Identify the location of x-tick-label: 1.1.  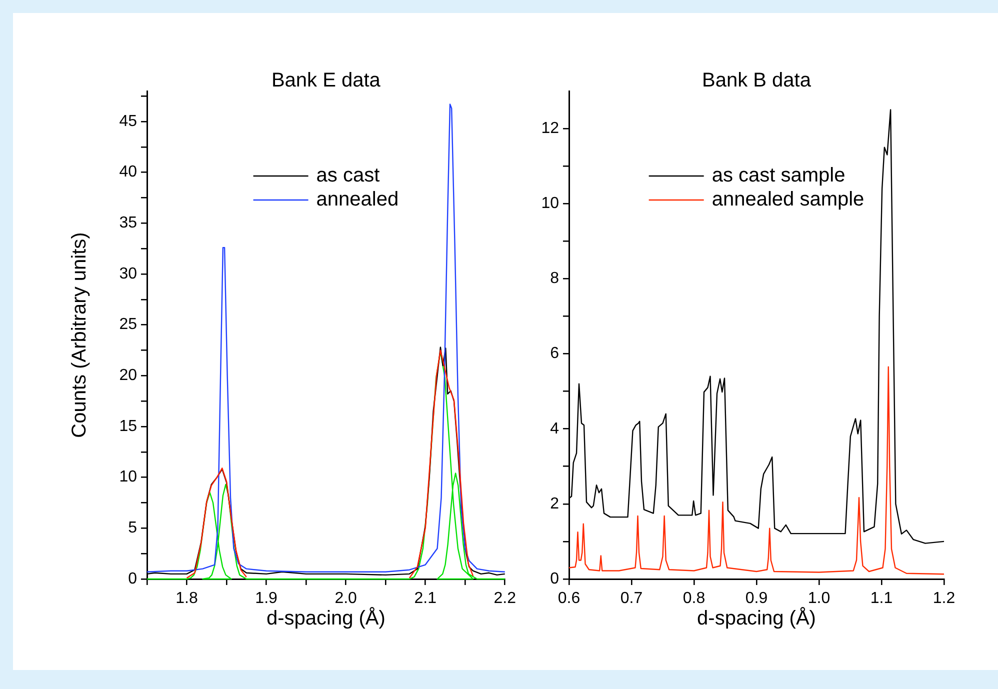
(881, 599).